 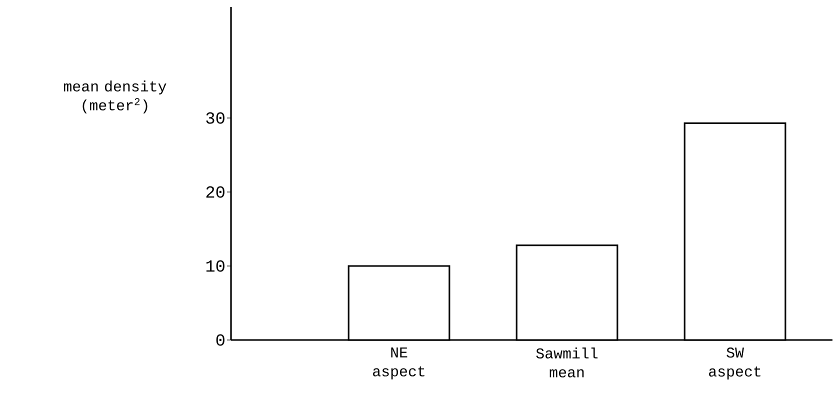 What do you see at coordinates (567, 363) in the screenshot?
I see `x-tick-label: Sawmill mean` at bounding box center [567, 363].